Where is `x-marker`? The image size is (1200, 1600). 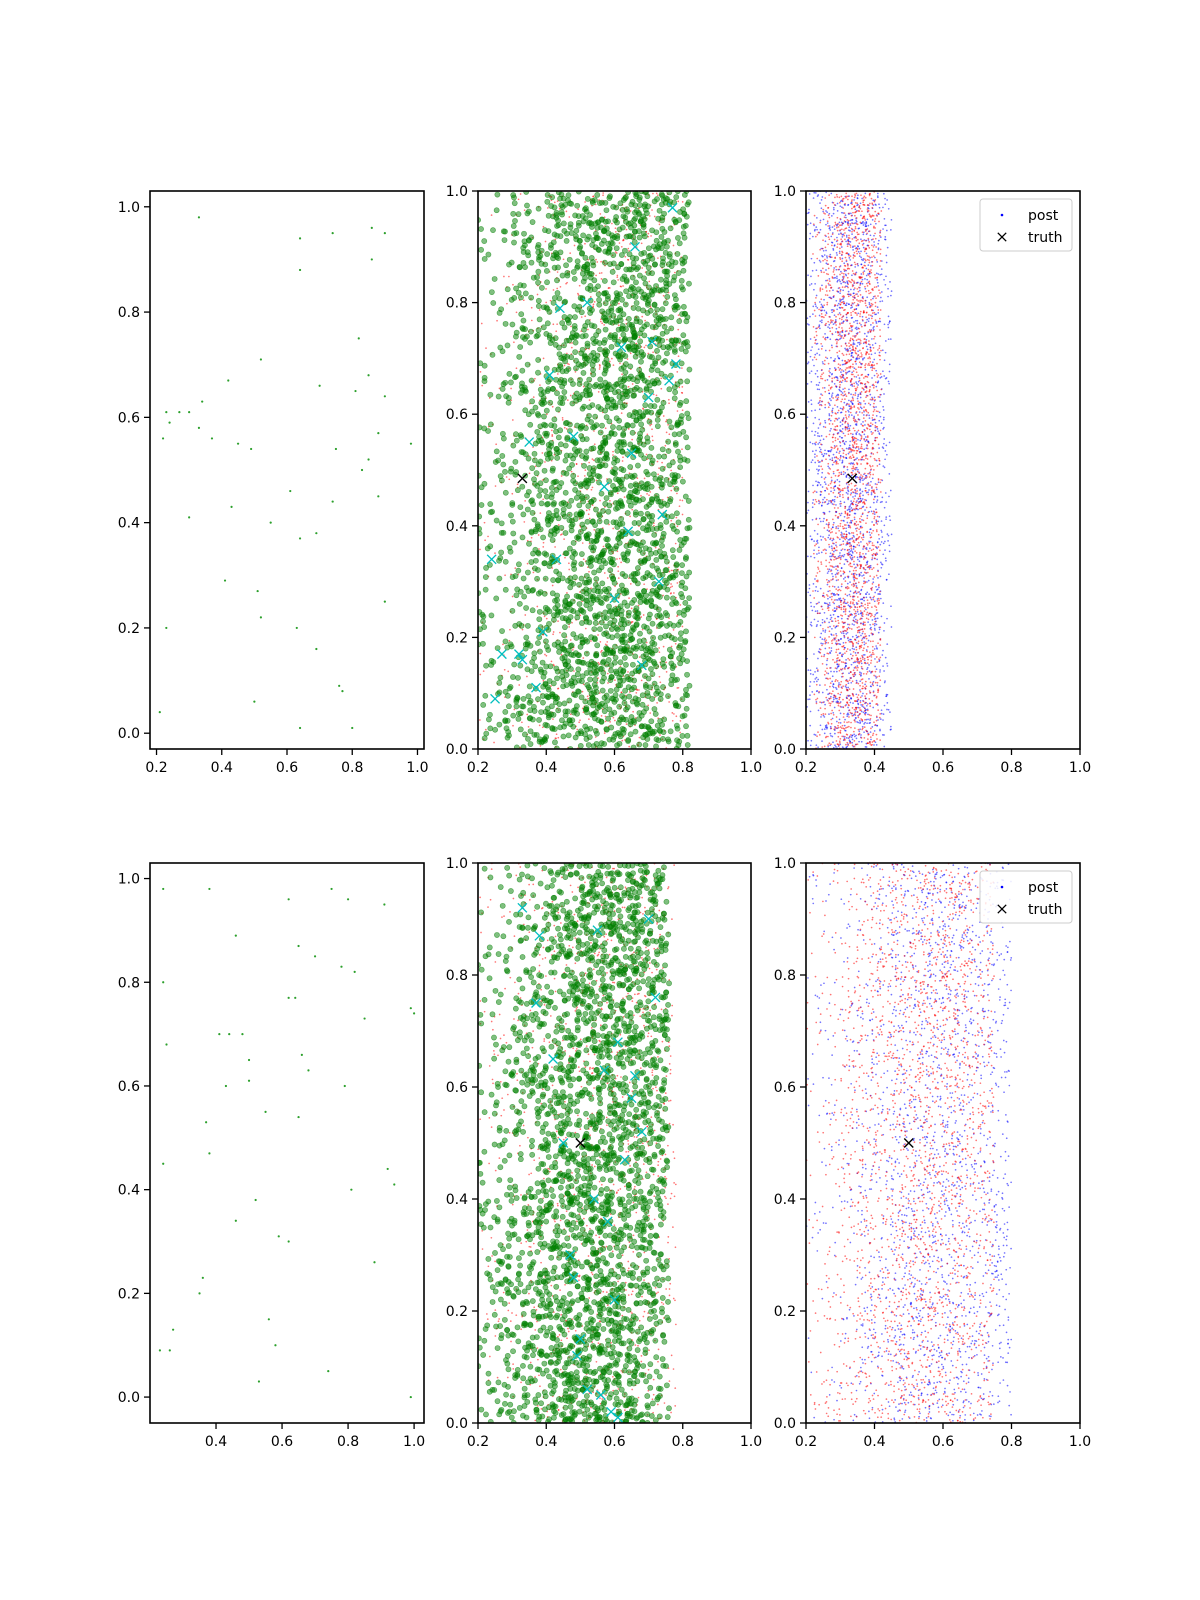 x-marker is located at coordinates (635, 246).